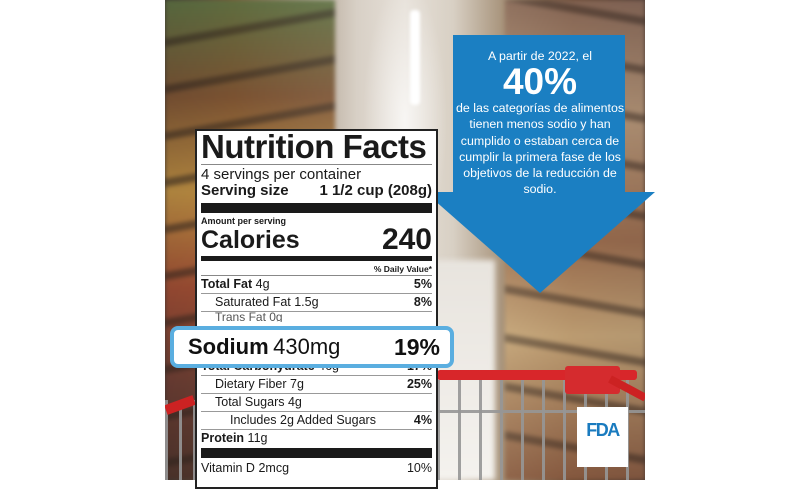 This screenshot has width=810, height=489. I want to click on amount-per-serving: Amount per serving, so click(244, 221).